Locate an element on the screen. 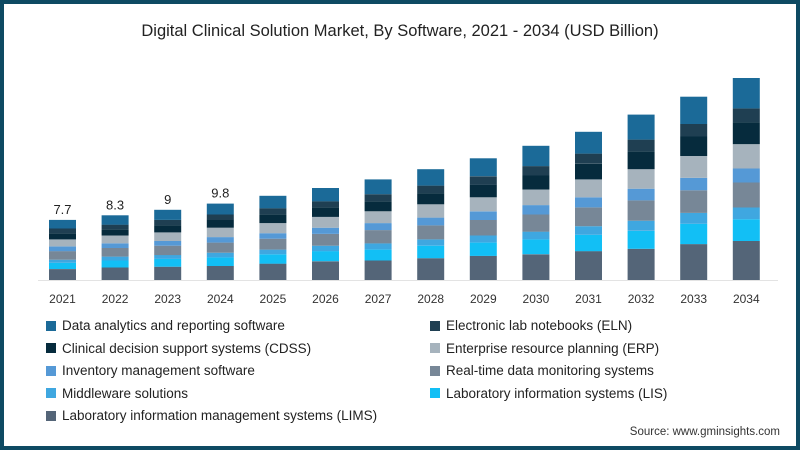  legend-label: Real-time data monitoring systems is located at coordinates (550, 370).